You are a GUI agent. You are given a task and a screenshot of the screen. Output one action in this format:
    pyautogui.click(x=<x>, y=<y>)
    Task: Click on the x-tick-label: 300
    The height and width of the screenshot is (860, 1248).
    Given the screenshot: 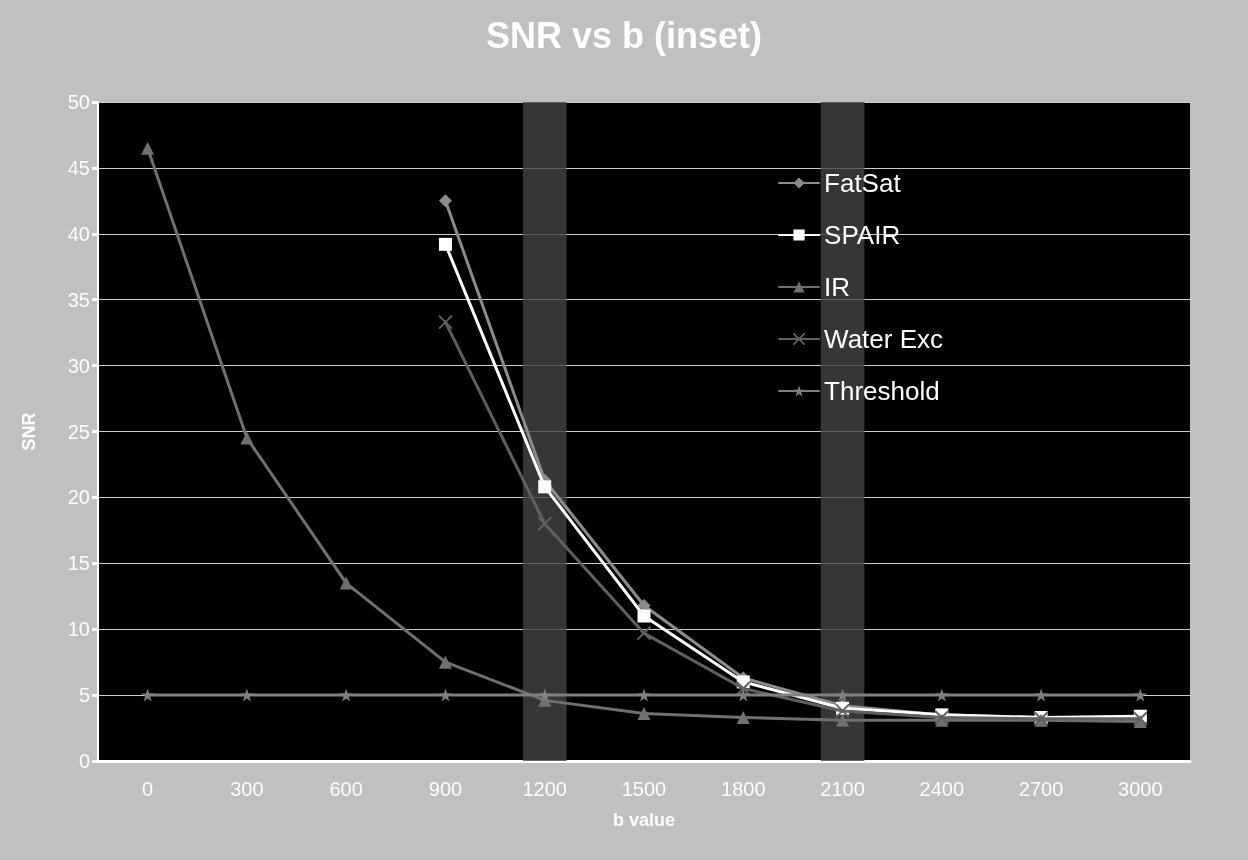 What is the action you would take?
    pyautogui.click(x=247, y=789)
    